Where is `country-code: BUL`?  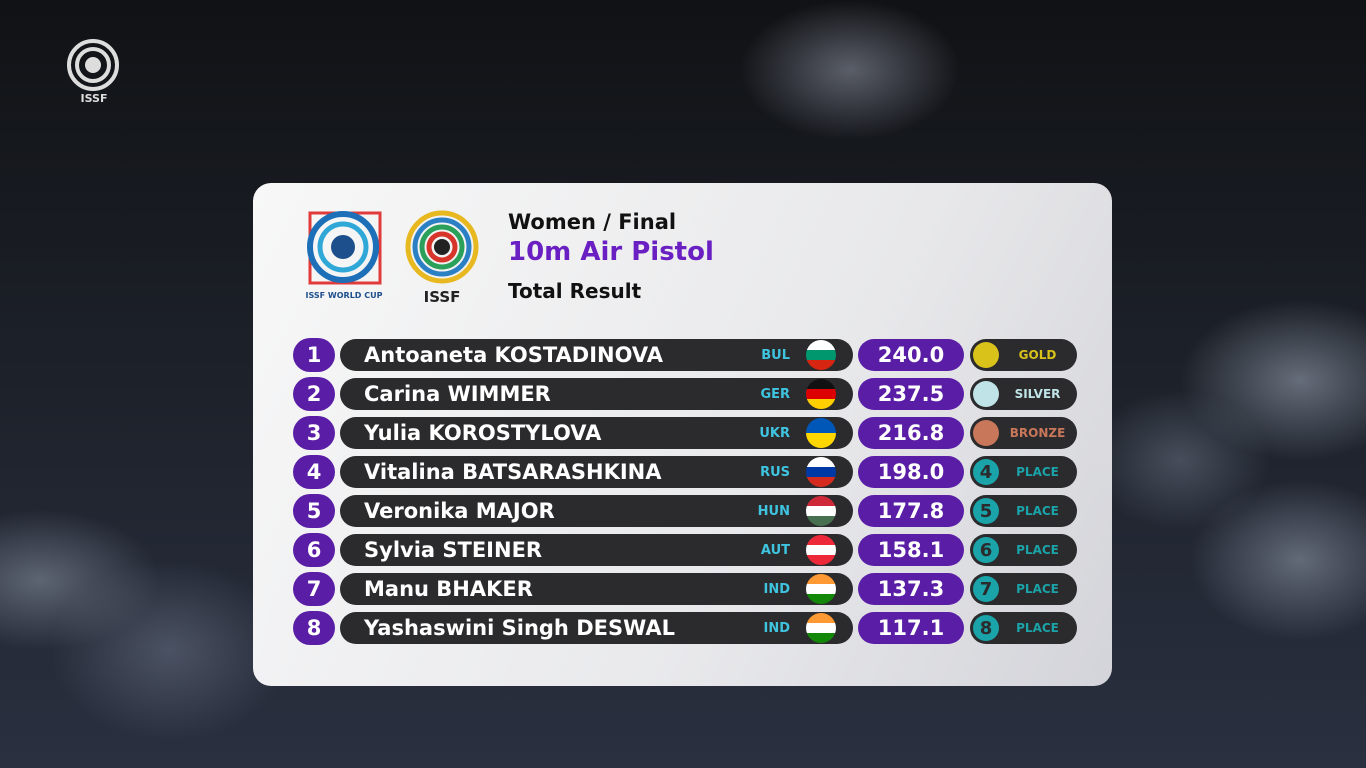 country-code: BUL is located at coordinates (775, 355).